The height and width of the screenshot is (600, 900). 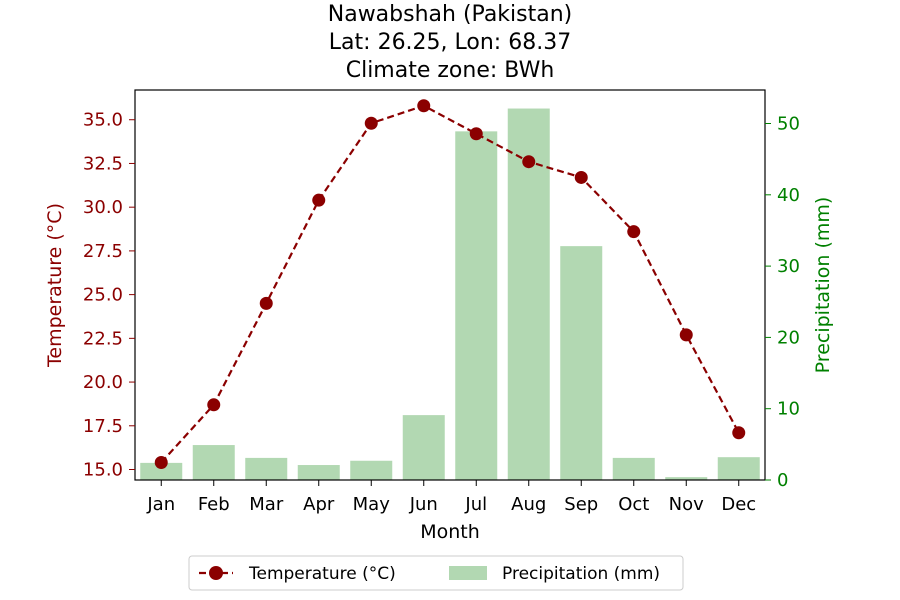 I want to click on precipitation-bar-oct, so click(x=633, y=468).